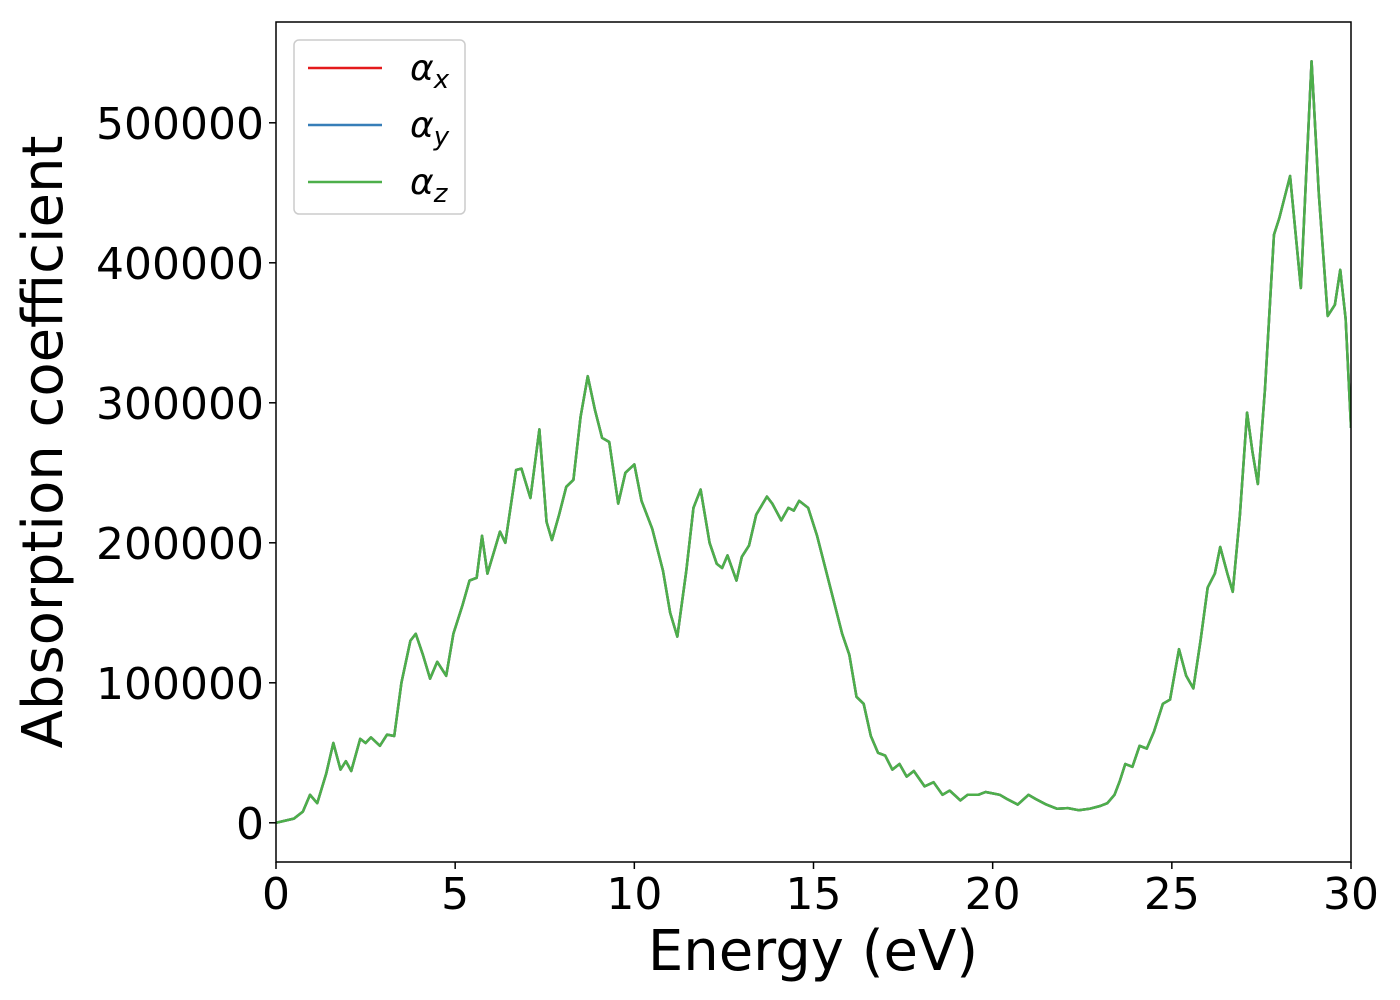  I want to click on y-tick-label: 300000, so click(180, 404).